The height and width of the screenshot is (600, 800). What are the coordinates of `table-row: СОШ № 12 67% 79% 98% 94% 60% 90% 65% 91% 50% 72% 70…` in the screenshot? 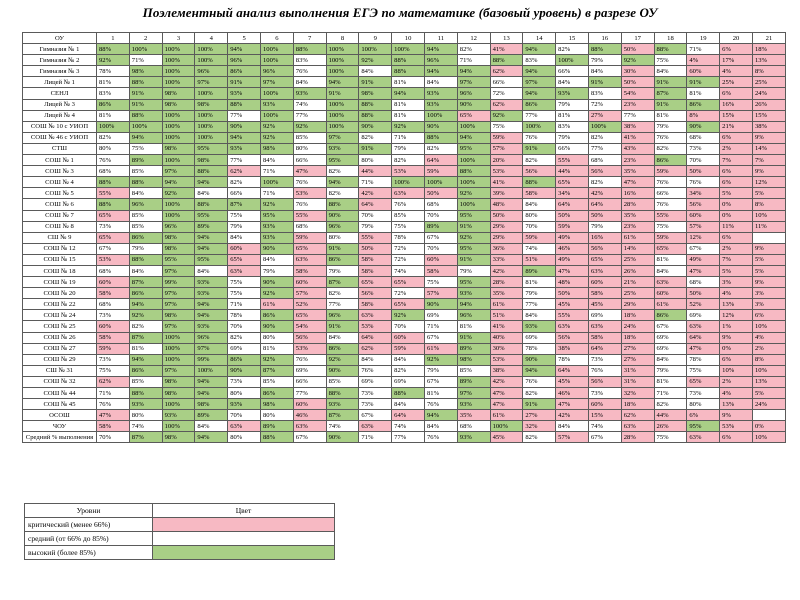 It's located at (404, 248).